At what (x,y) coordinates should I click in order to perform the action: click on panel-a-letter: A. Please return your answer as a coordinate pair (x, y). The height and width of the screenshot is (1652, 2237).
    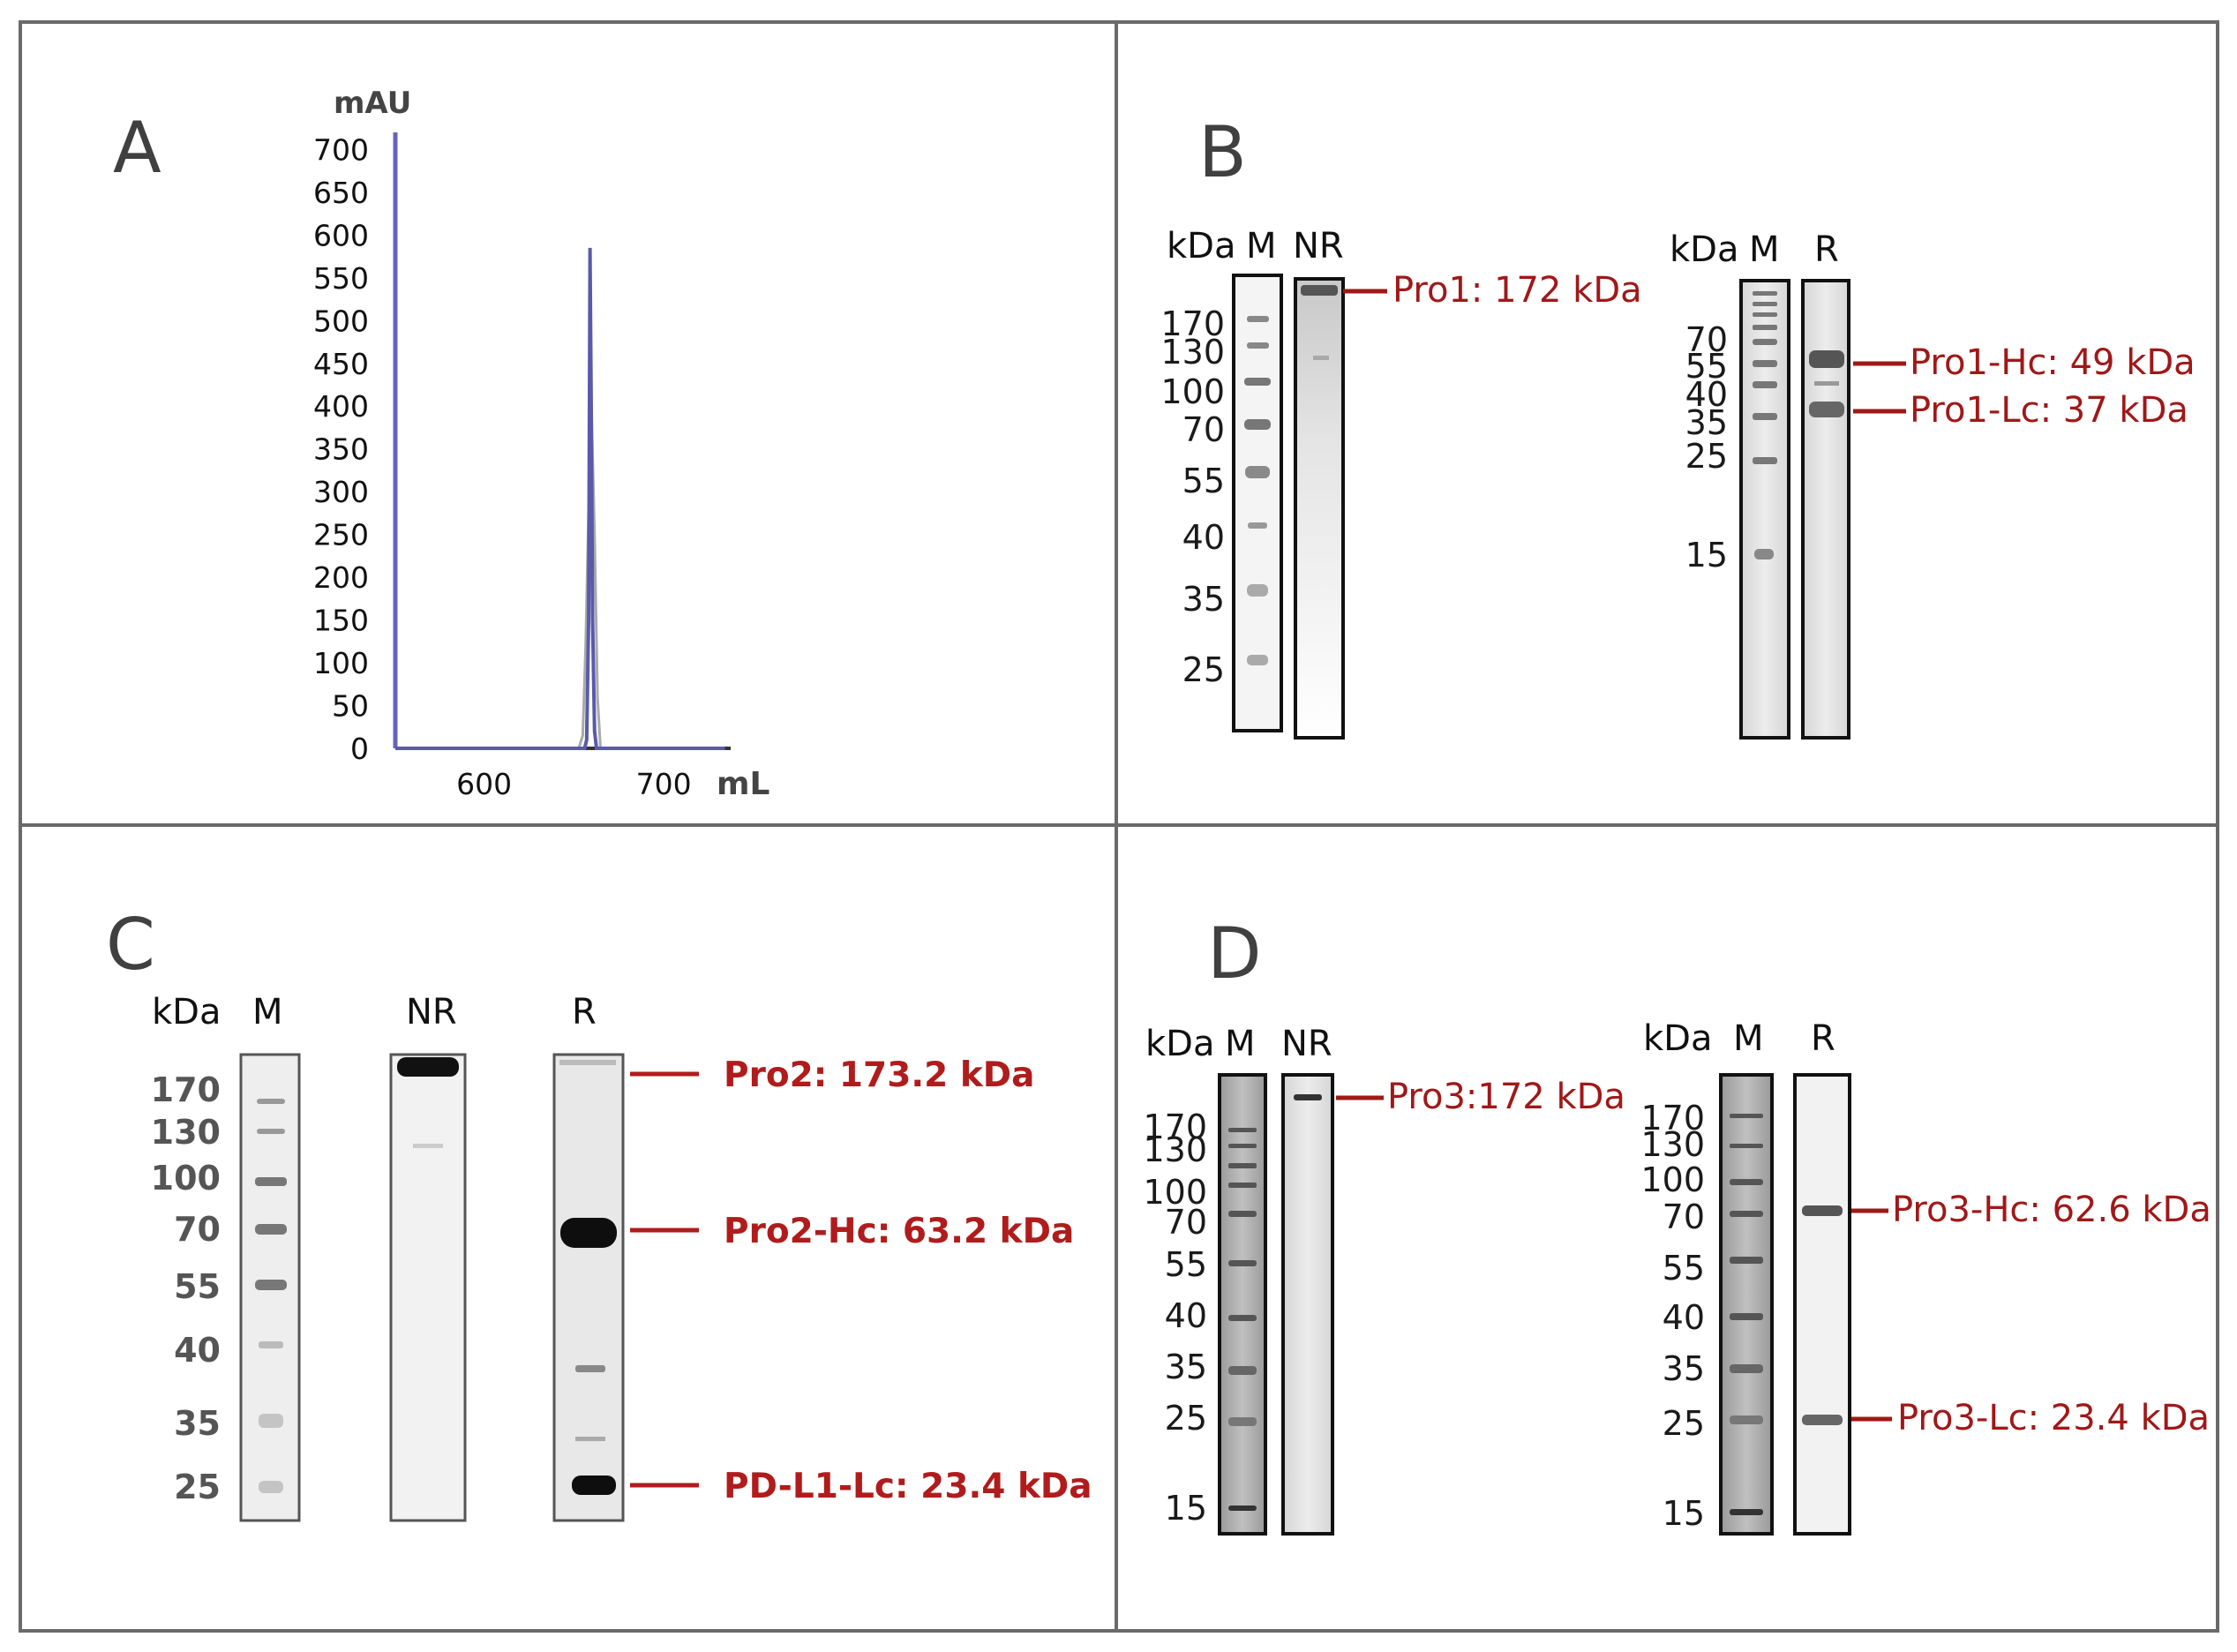
    Looking at the image, I should click on (137, 148).